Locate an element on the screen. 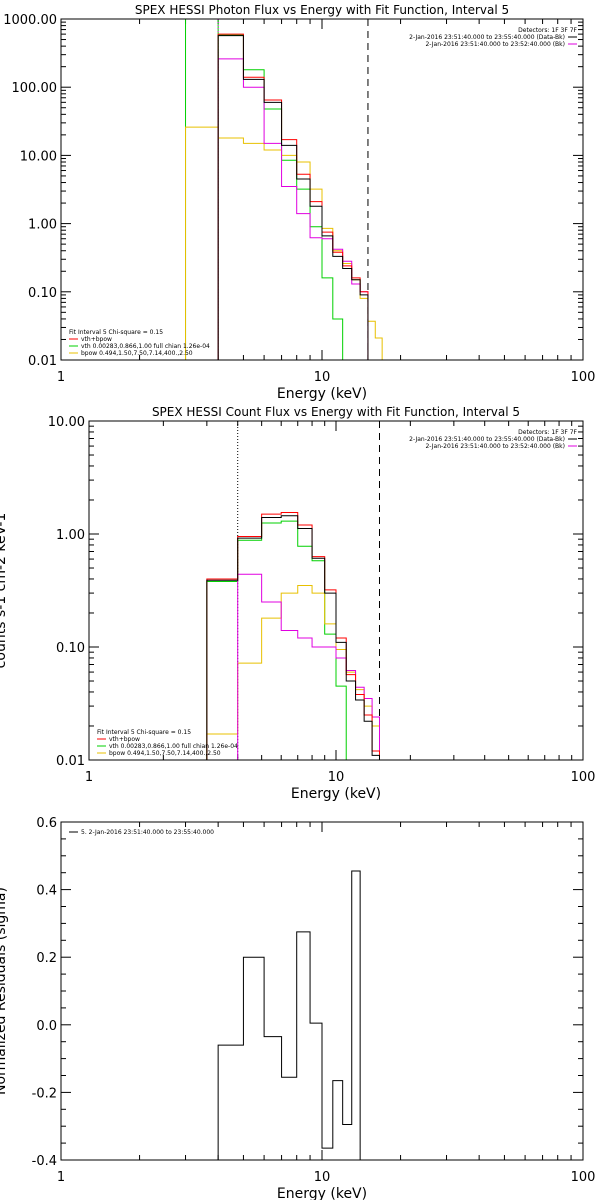 This screenshot has width=600, height=1200. y-tick-label: 0.0 is located at coordinates (46, 1026).